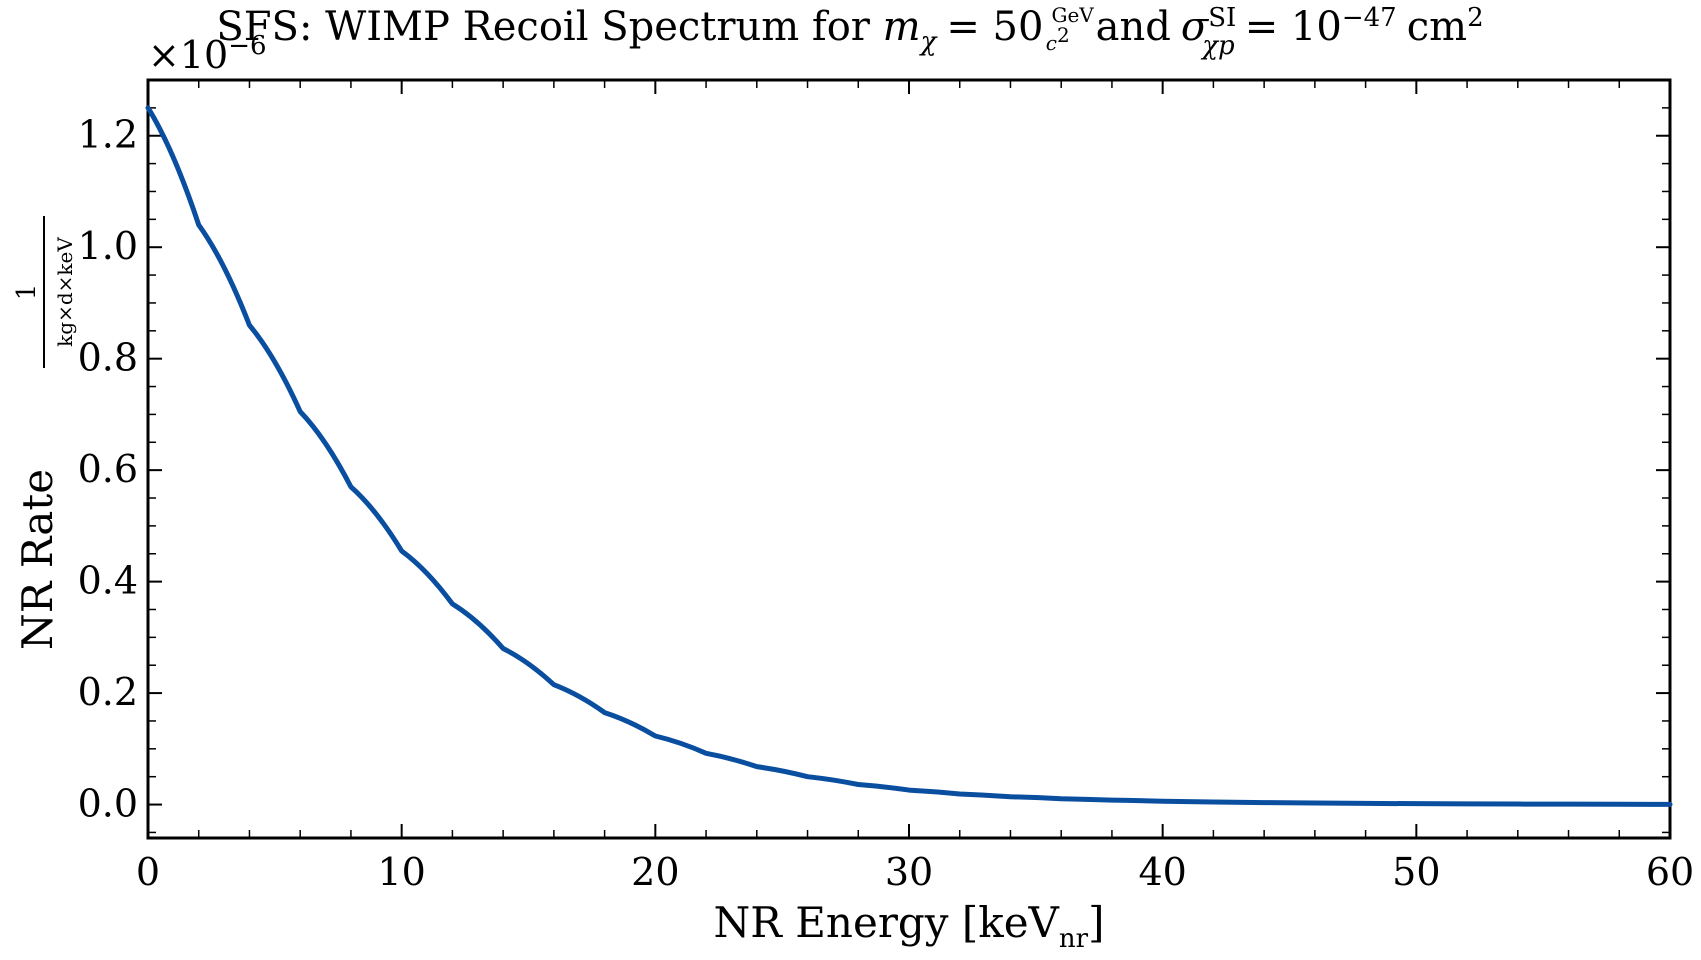  I want to click on y-tick-label: 0.6, so click(108, 469).